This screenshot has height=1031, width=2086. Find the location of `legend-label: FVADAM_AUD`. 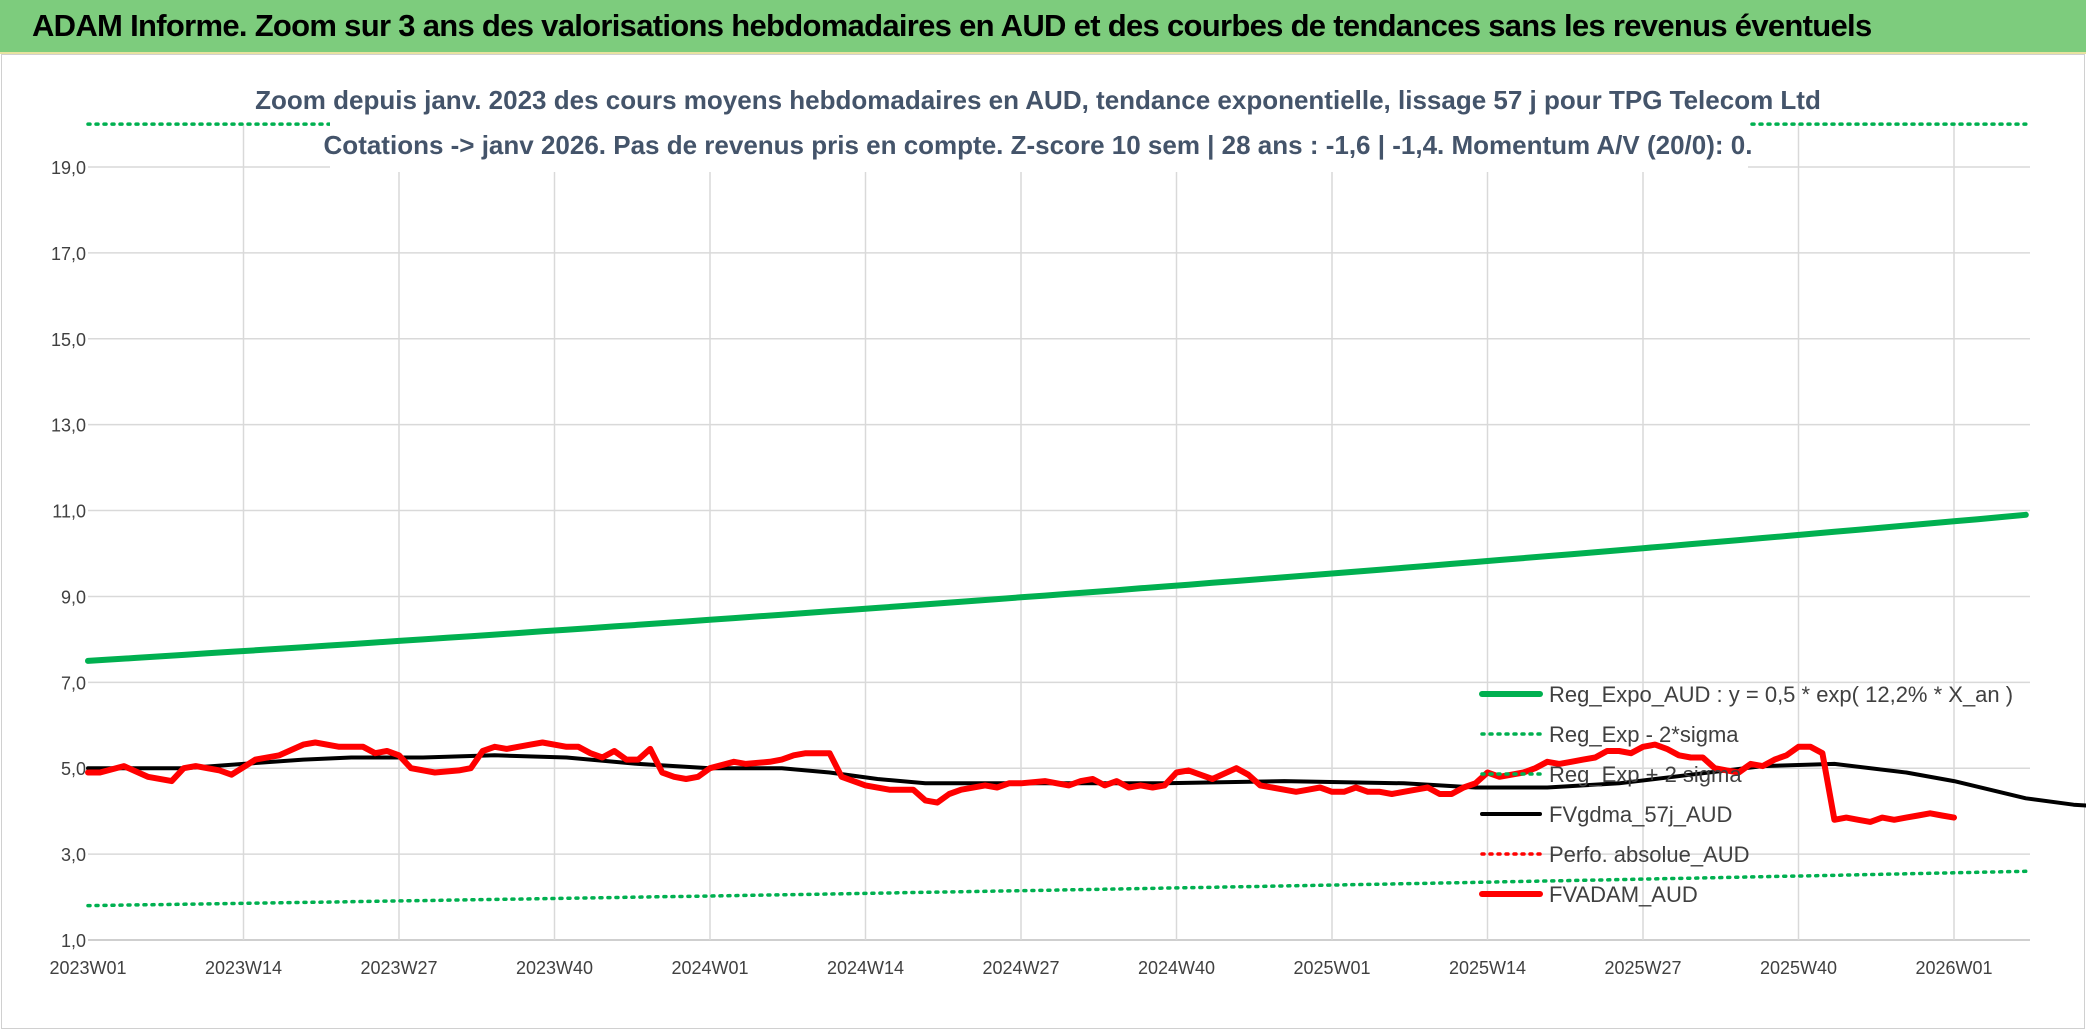

legend-label: FVADAM_AUD is located at coordinates (1623, 894).